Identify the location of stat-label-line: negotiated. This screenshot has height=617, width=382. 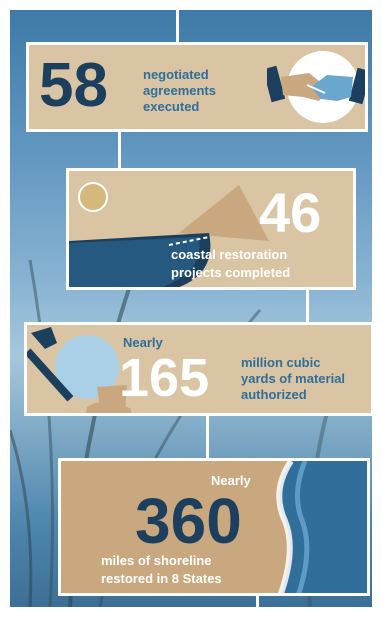
(176, 74).